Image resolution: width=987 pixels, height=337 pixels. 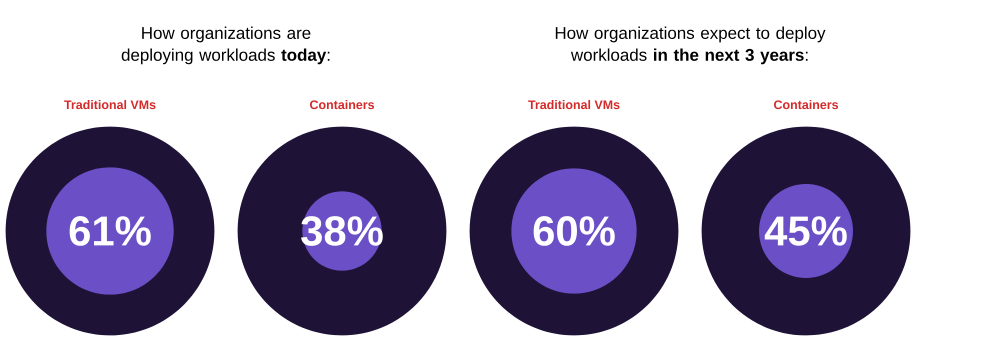 I want to click on data-label: 60%, so click(x=574, y=231).